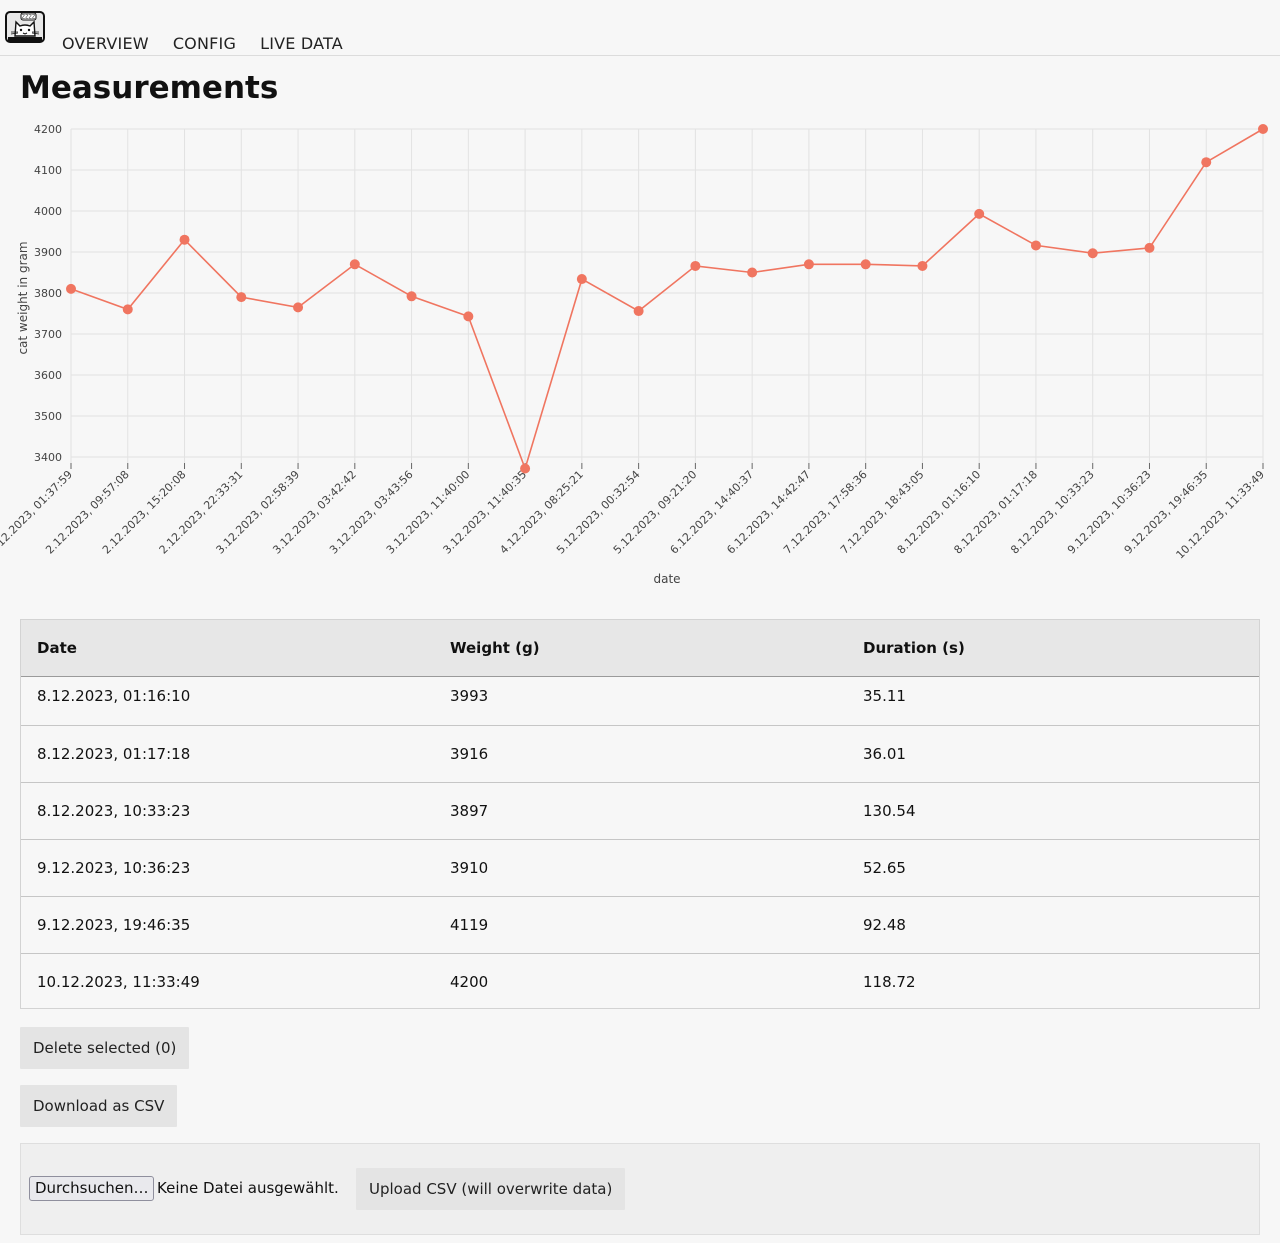 Image resolution: width=1280 pixels, height=1243 pixels. I want to click on cell-duration: 35.11, so click(1053, 701).